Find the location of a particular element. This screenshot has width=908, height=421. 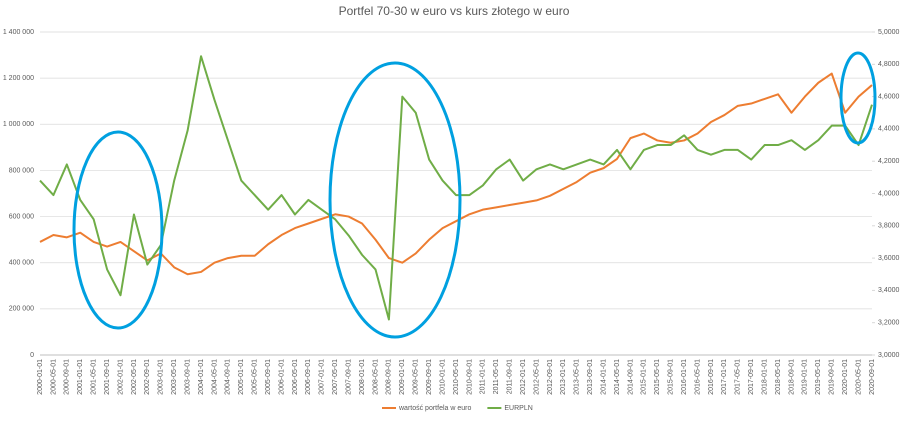

x-tick-label: 2011-01-01 is located at coordinates (483, 376).